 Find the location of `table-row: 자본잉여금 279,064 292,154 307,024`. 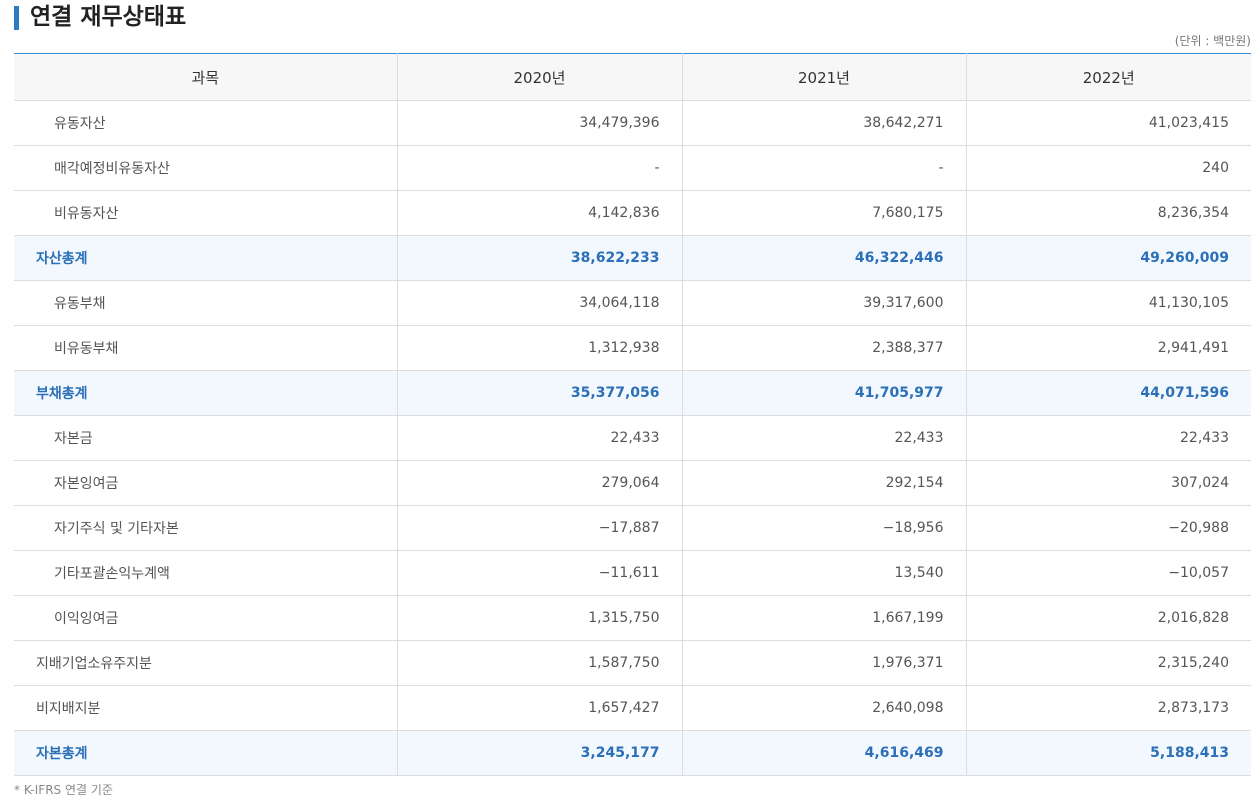

table-row: 자본잉여금 279,064 292,154 307,024 is located at coordinates (632, 483).